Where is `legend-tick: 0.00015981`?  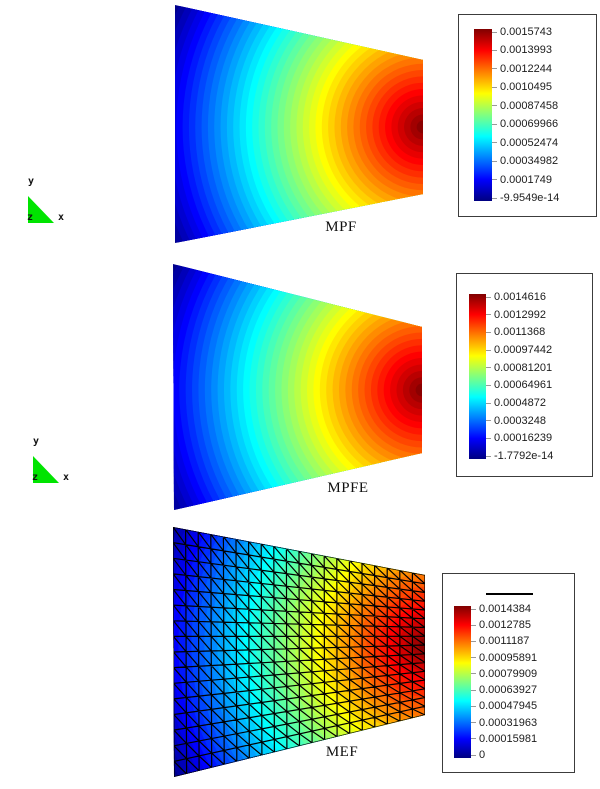
legend-tick: 0.00015981 is located at coordinates (504, 739).